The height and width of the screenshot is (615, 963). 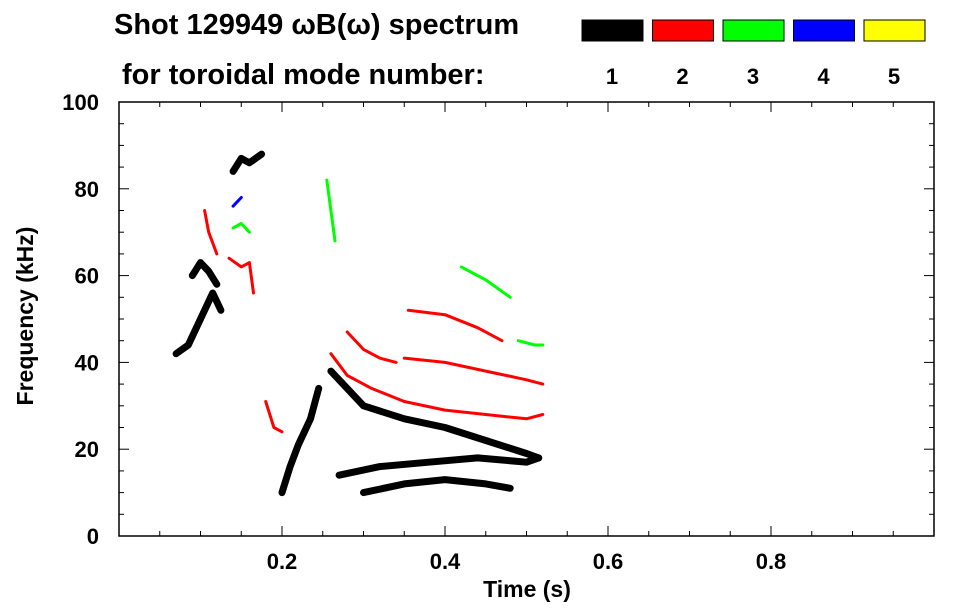 I want to click on y-tick-label: 20, so click(x=87, y=449).